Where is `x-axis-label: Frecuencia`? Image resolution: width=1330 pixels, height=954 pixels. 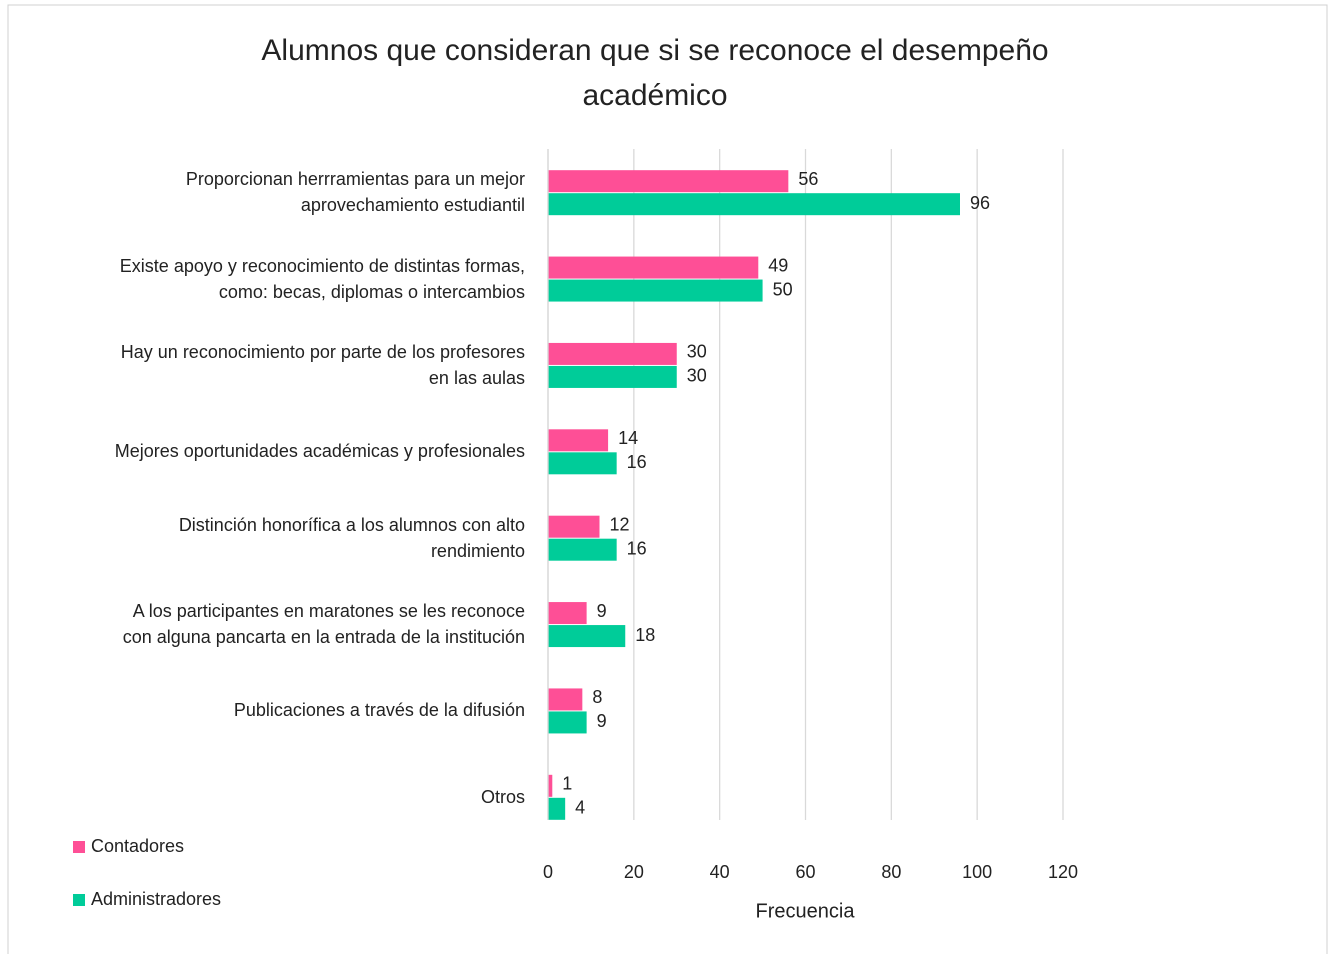
x-axis-label: Frecuencia is located at coordinates (806, 911).